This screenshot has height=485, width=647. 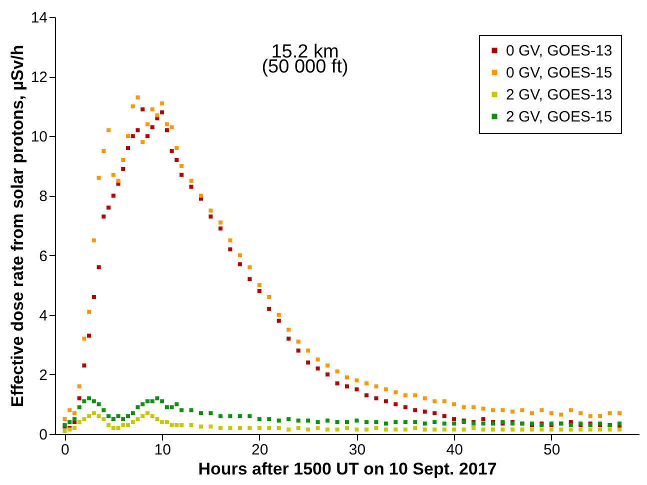 What do you see at coordinates (39, 137) in the screenshot?
I see `y-tick-label: 10` at bounding box center [39, 137].